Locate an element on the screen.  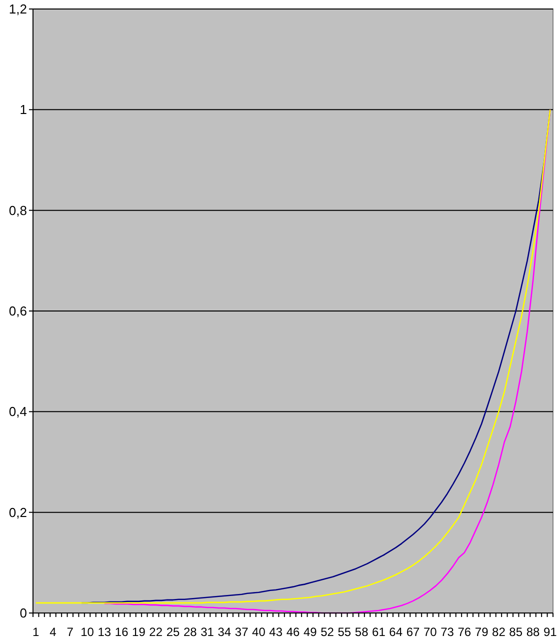
x-tick-label: 4 is located at coordinates (53, 632).